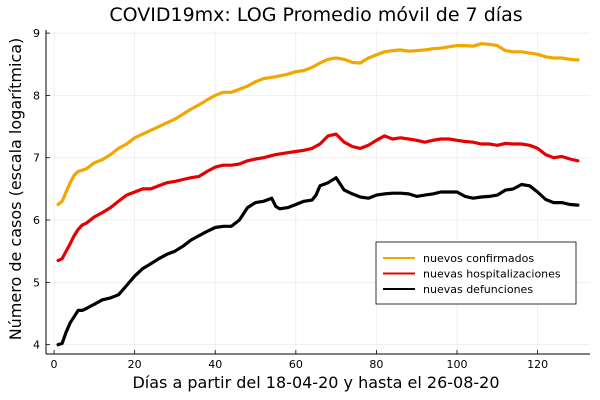 This screenshot has width=600, height=400. What do you see at coordinates (215, 364) in the screenshot?
I see `x-tick-label: 40` at bounding box center [215, 364].